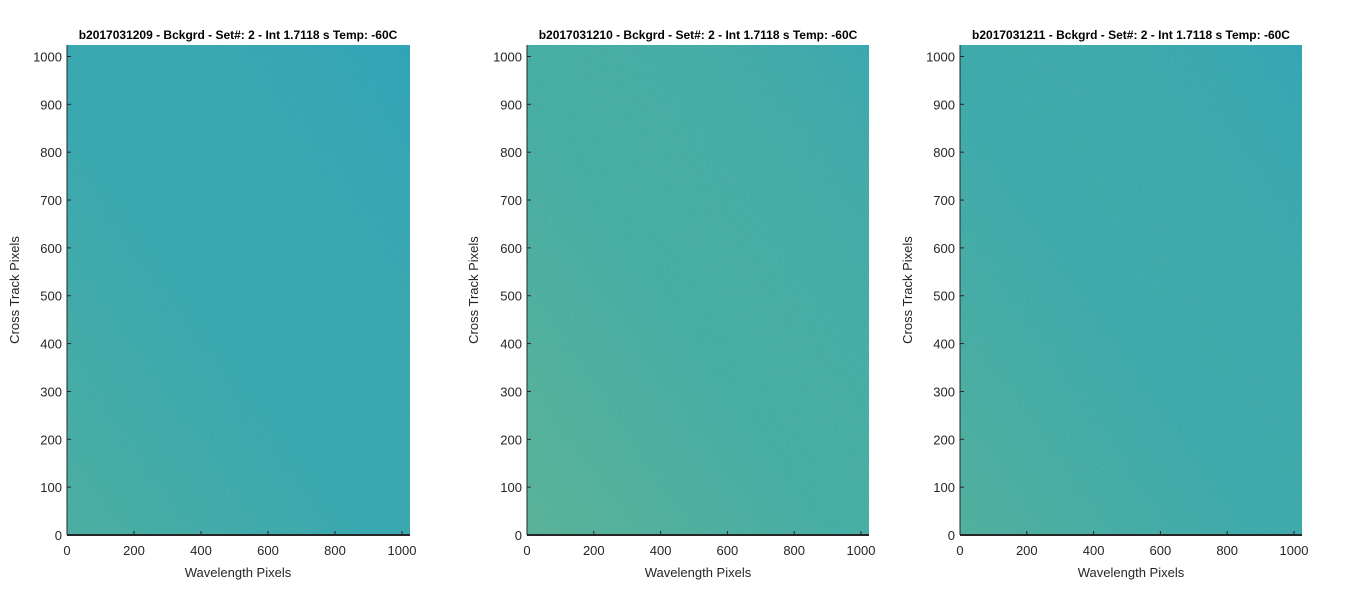 This screenshot has height=600, width=1350. What do you see at coordinates (907, 290) in the screenshot?
I see `panel-3-ylabel: Cross Track Pixels` at bounding box center [907, 290].